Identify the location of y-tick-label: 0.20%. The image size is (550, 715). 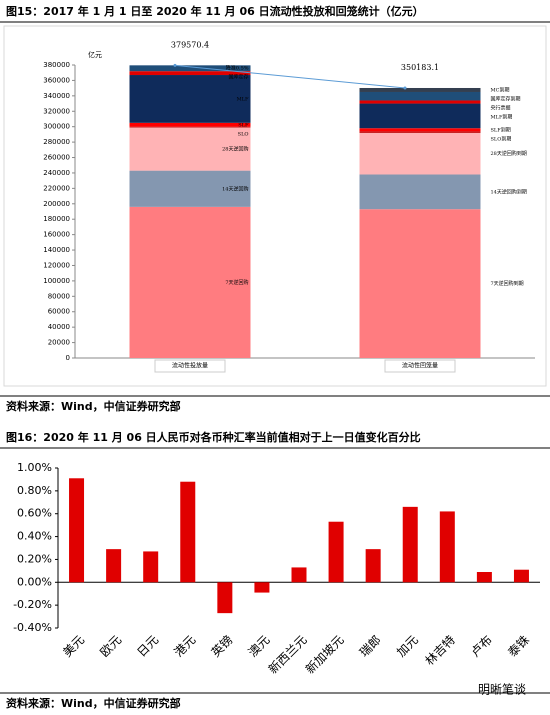
(34, 558).